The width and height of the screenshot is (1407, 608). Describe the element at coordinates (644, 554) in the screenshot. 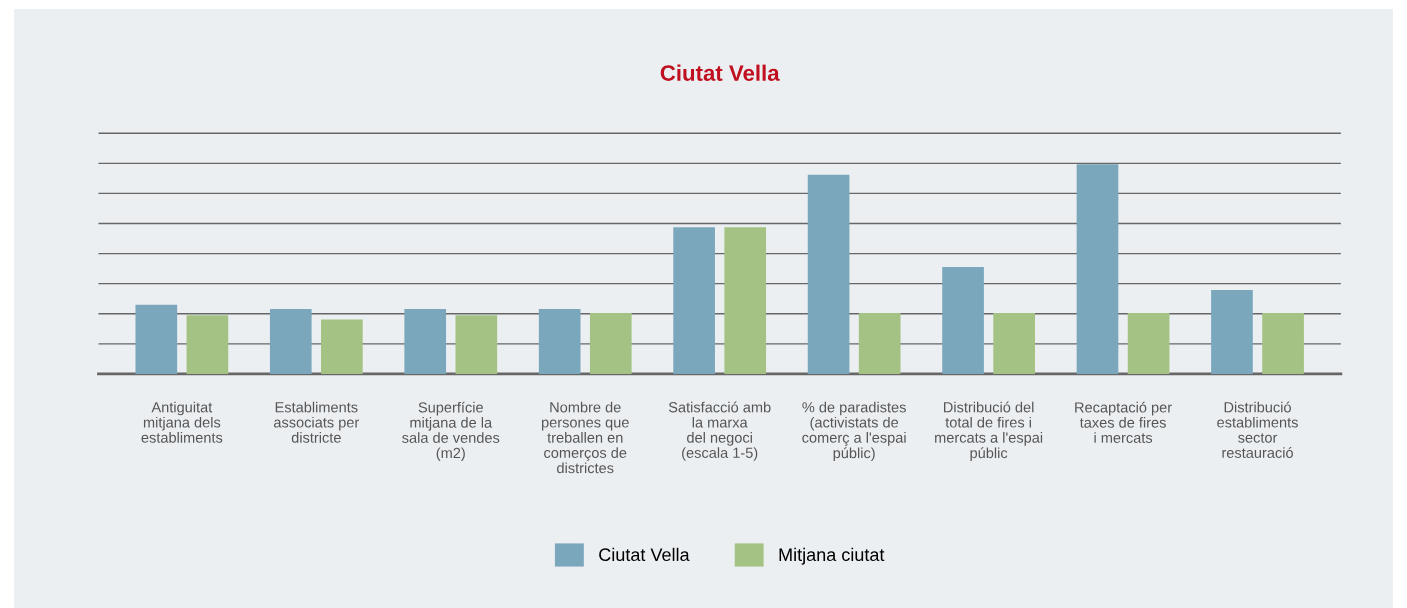

I see `legend-label: Ciutat Vella` at that location.